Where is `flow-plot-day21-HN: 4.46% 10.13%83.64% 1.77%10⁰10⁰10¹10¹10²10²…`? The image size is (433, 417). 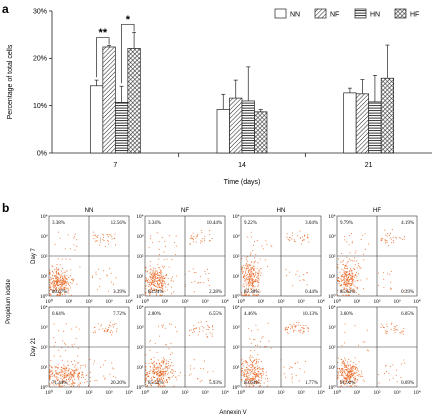 flow-plot-day21-HN: 4.46% 10.13%83.64% 1.77%10⁰10⁰10¹10¹10²10²… is located at coordinates (278, 350).